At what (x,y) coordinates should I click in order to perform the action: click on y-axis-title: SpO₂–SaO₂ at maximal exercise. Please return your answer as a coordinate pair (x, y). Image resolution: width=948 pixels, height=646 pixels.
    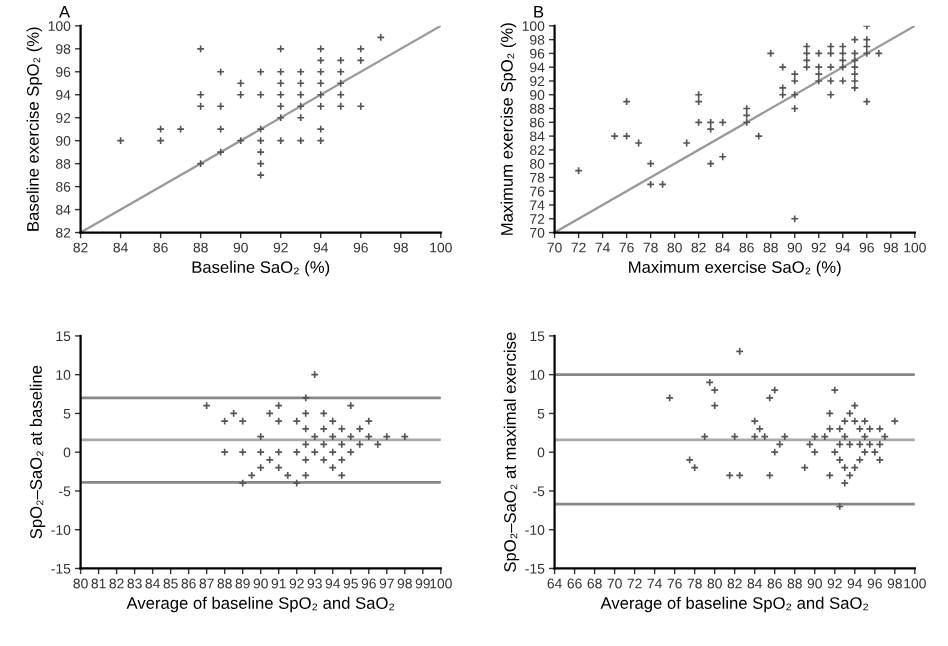
    Looking at the image, I should click on (511, 452).